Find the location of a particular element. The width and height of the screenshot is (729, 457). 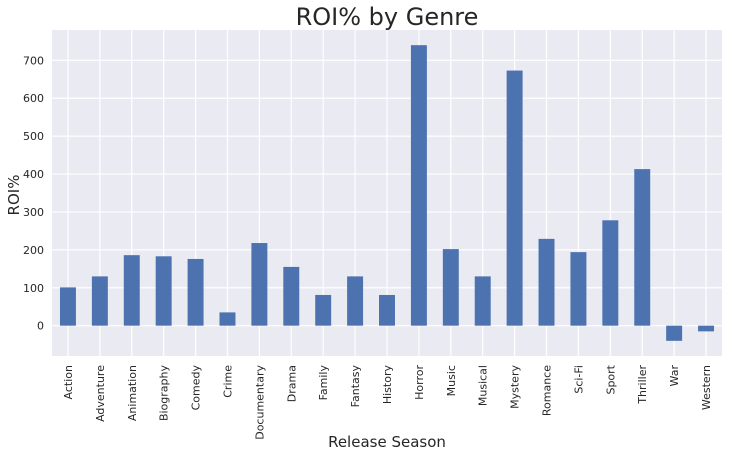

bar-western is located at coordinates (706, 328).